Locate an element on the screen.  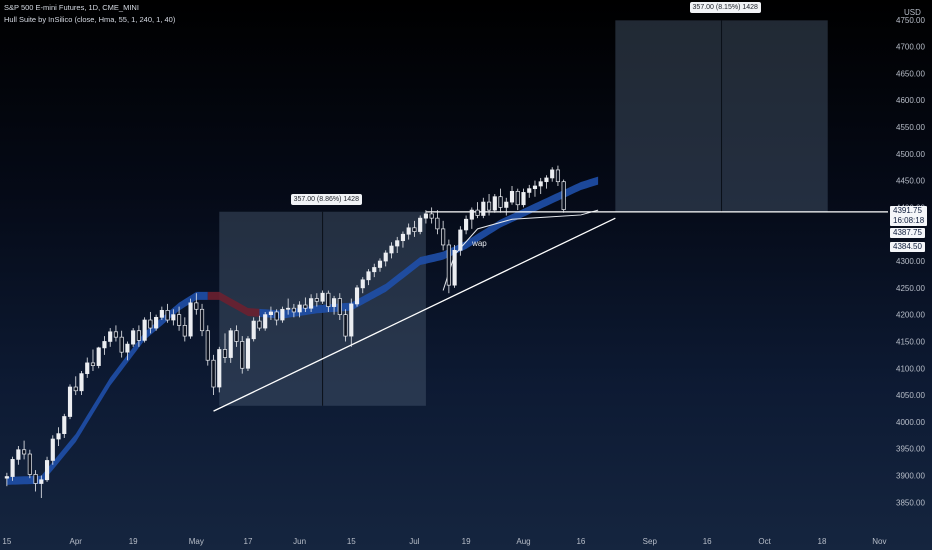
symbol-title: S&P 500 E-mini Futures, 1D, CME_MINI is located at coordinates (71, 7).